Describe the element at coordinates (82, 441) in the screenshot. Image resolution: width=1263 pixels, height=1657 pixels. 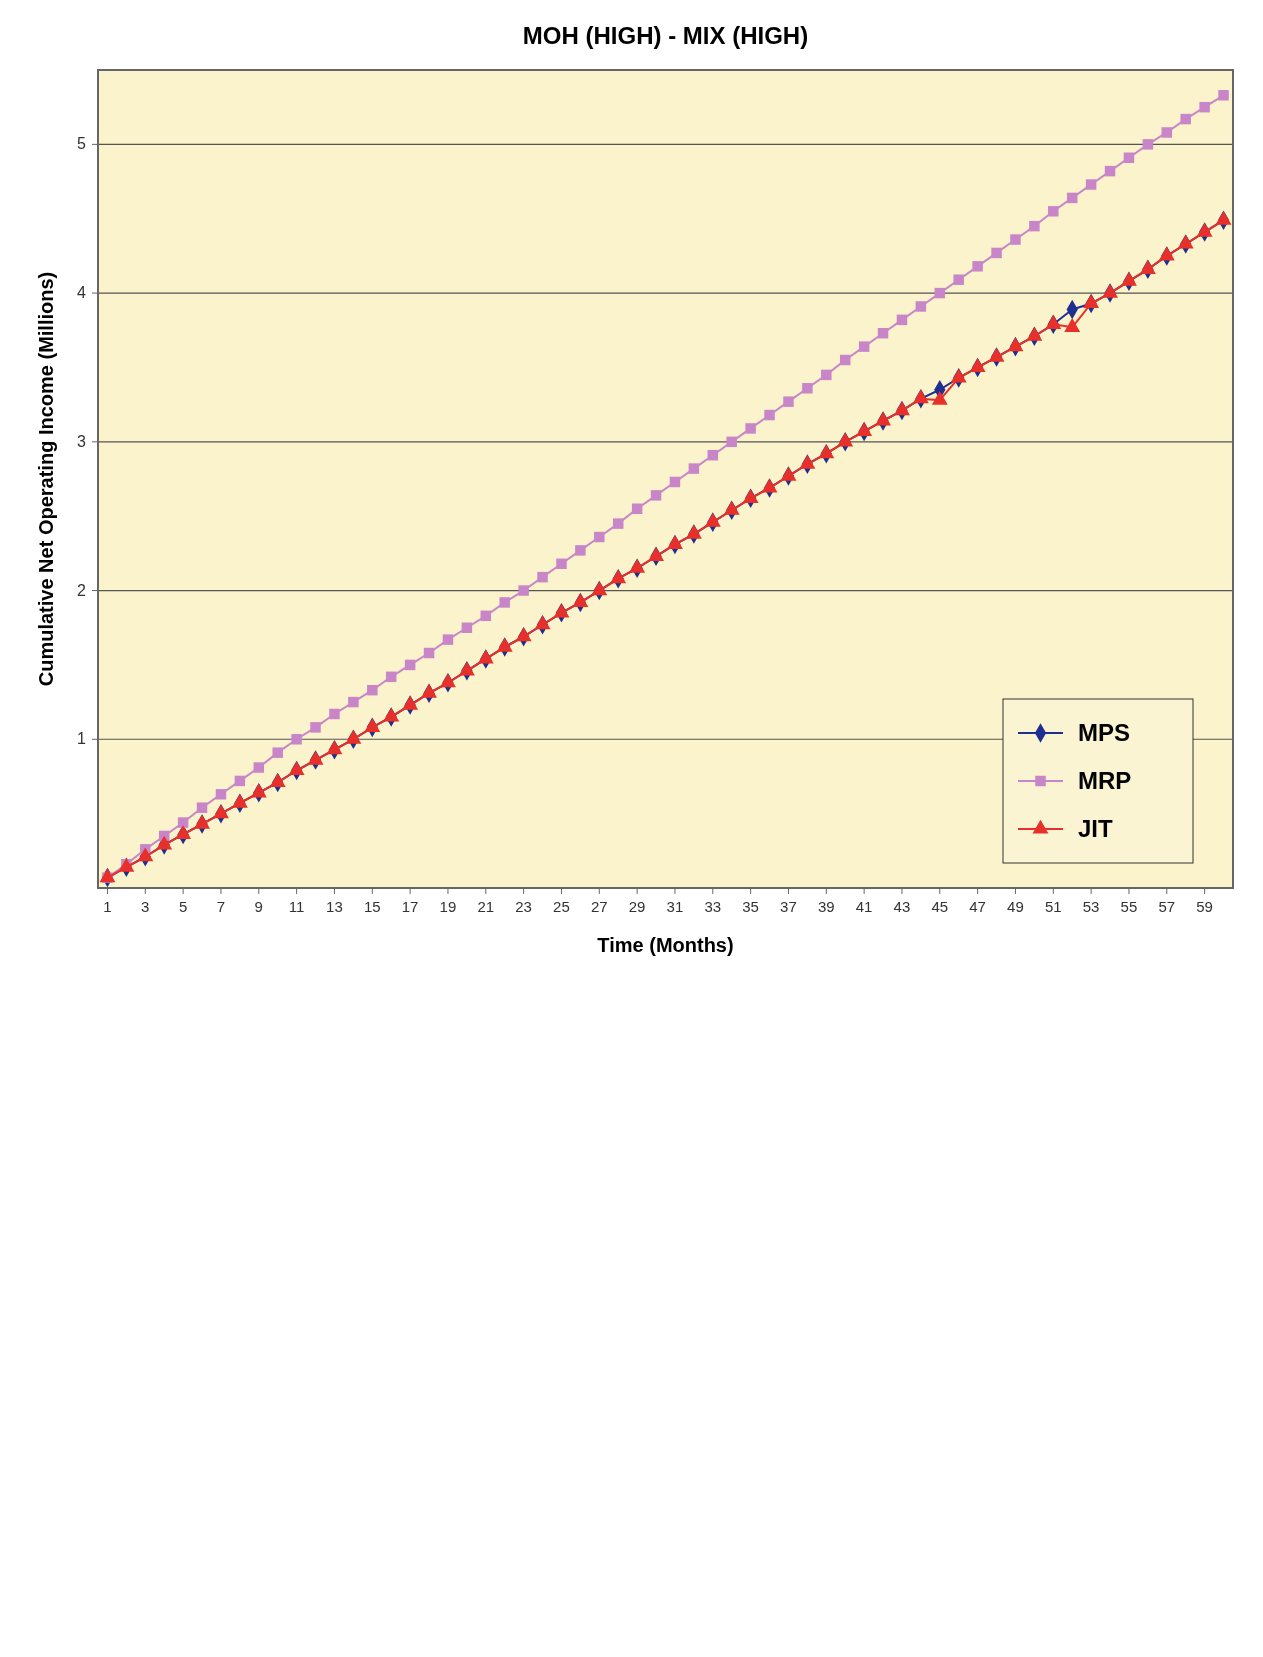
I see `y-tick-label: 3` at that location.